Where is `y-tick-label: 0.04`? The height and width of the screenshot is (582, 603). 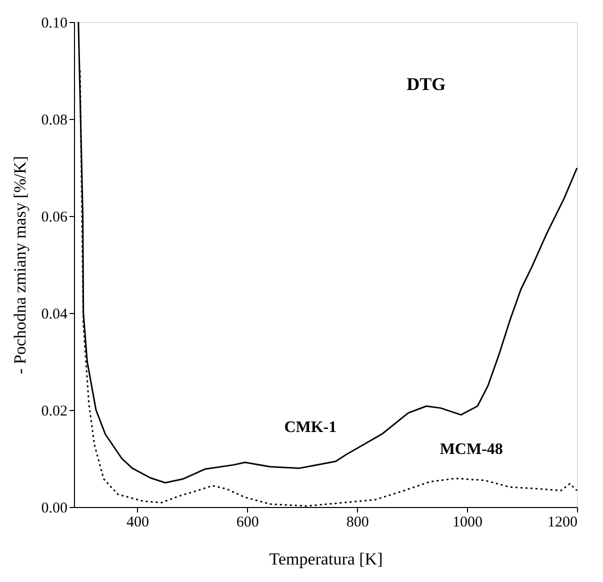 y-tick-label: 0.04 is located at coordinates (54, 314).